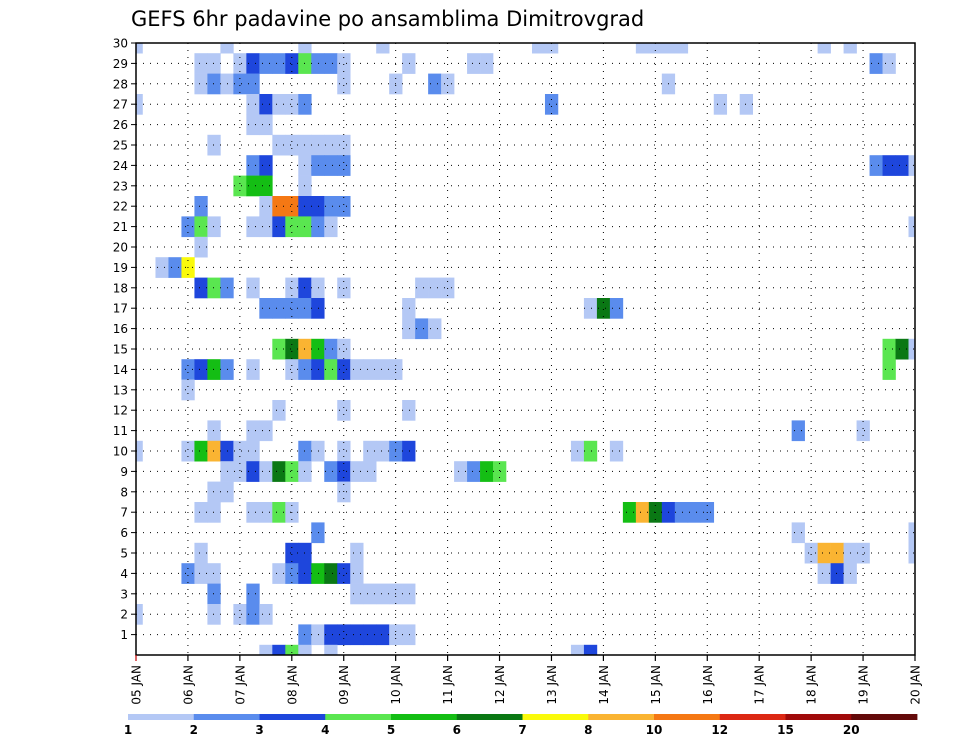 The height and width of the screenshot is (742, 960). I want to click on y-tick-label: 5, so click(124, 554).